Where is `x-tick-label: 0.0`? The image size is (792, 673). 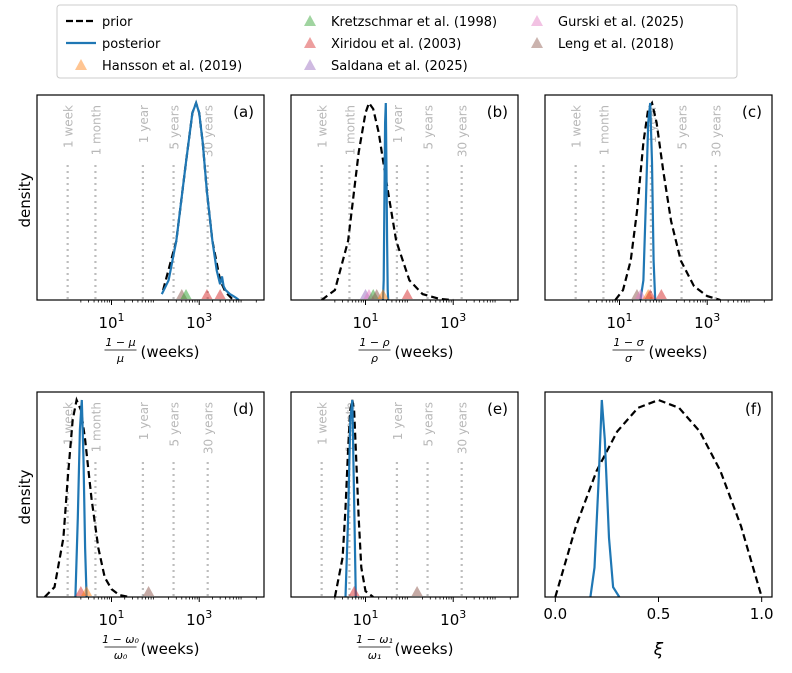
x-tick-label: 0.0 is located at coordinates (555, 614).